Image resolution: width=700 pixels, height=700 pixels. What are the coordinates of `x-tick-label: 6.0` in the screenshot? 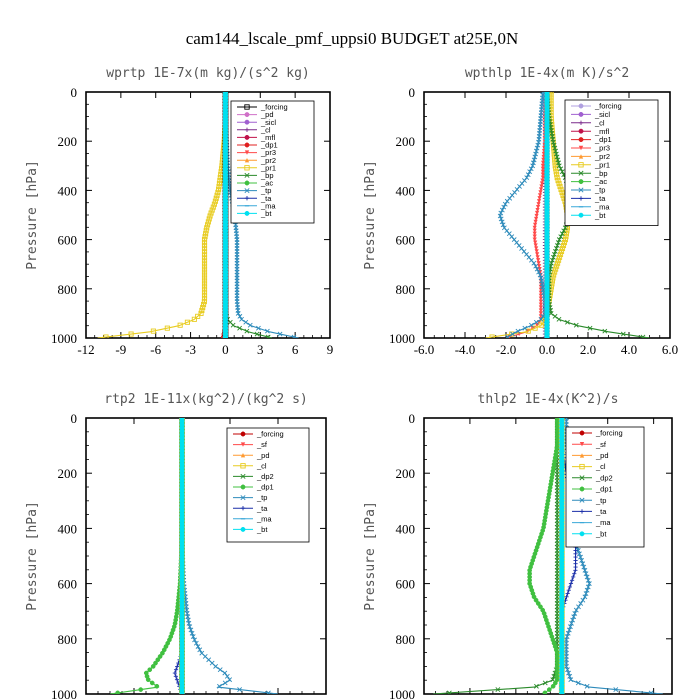 It's located at (670, 349).